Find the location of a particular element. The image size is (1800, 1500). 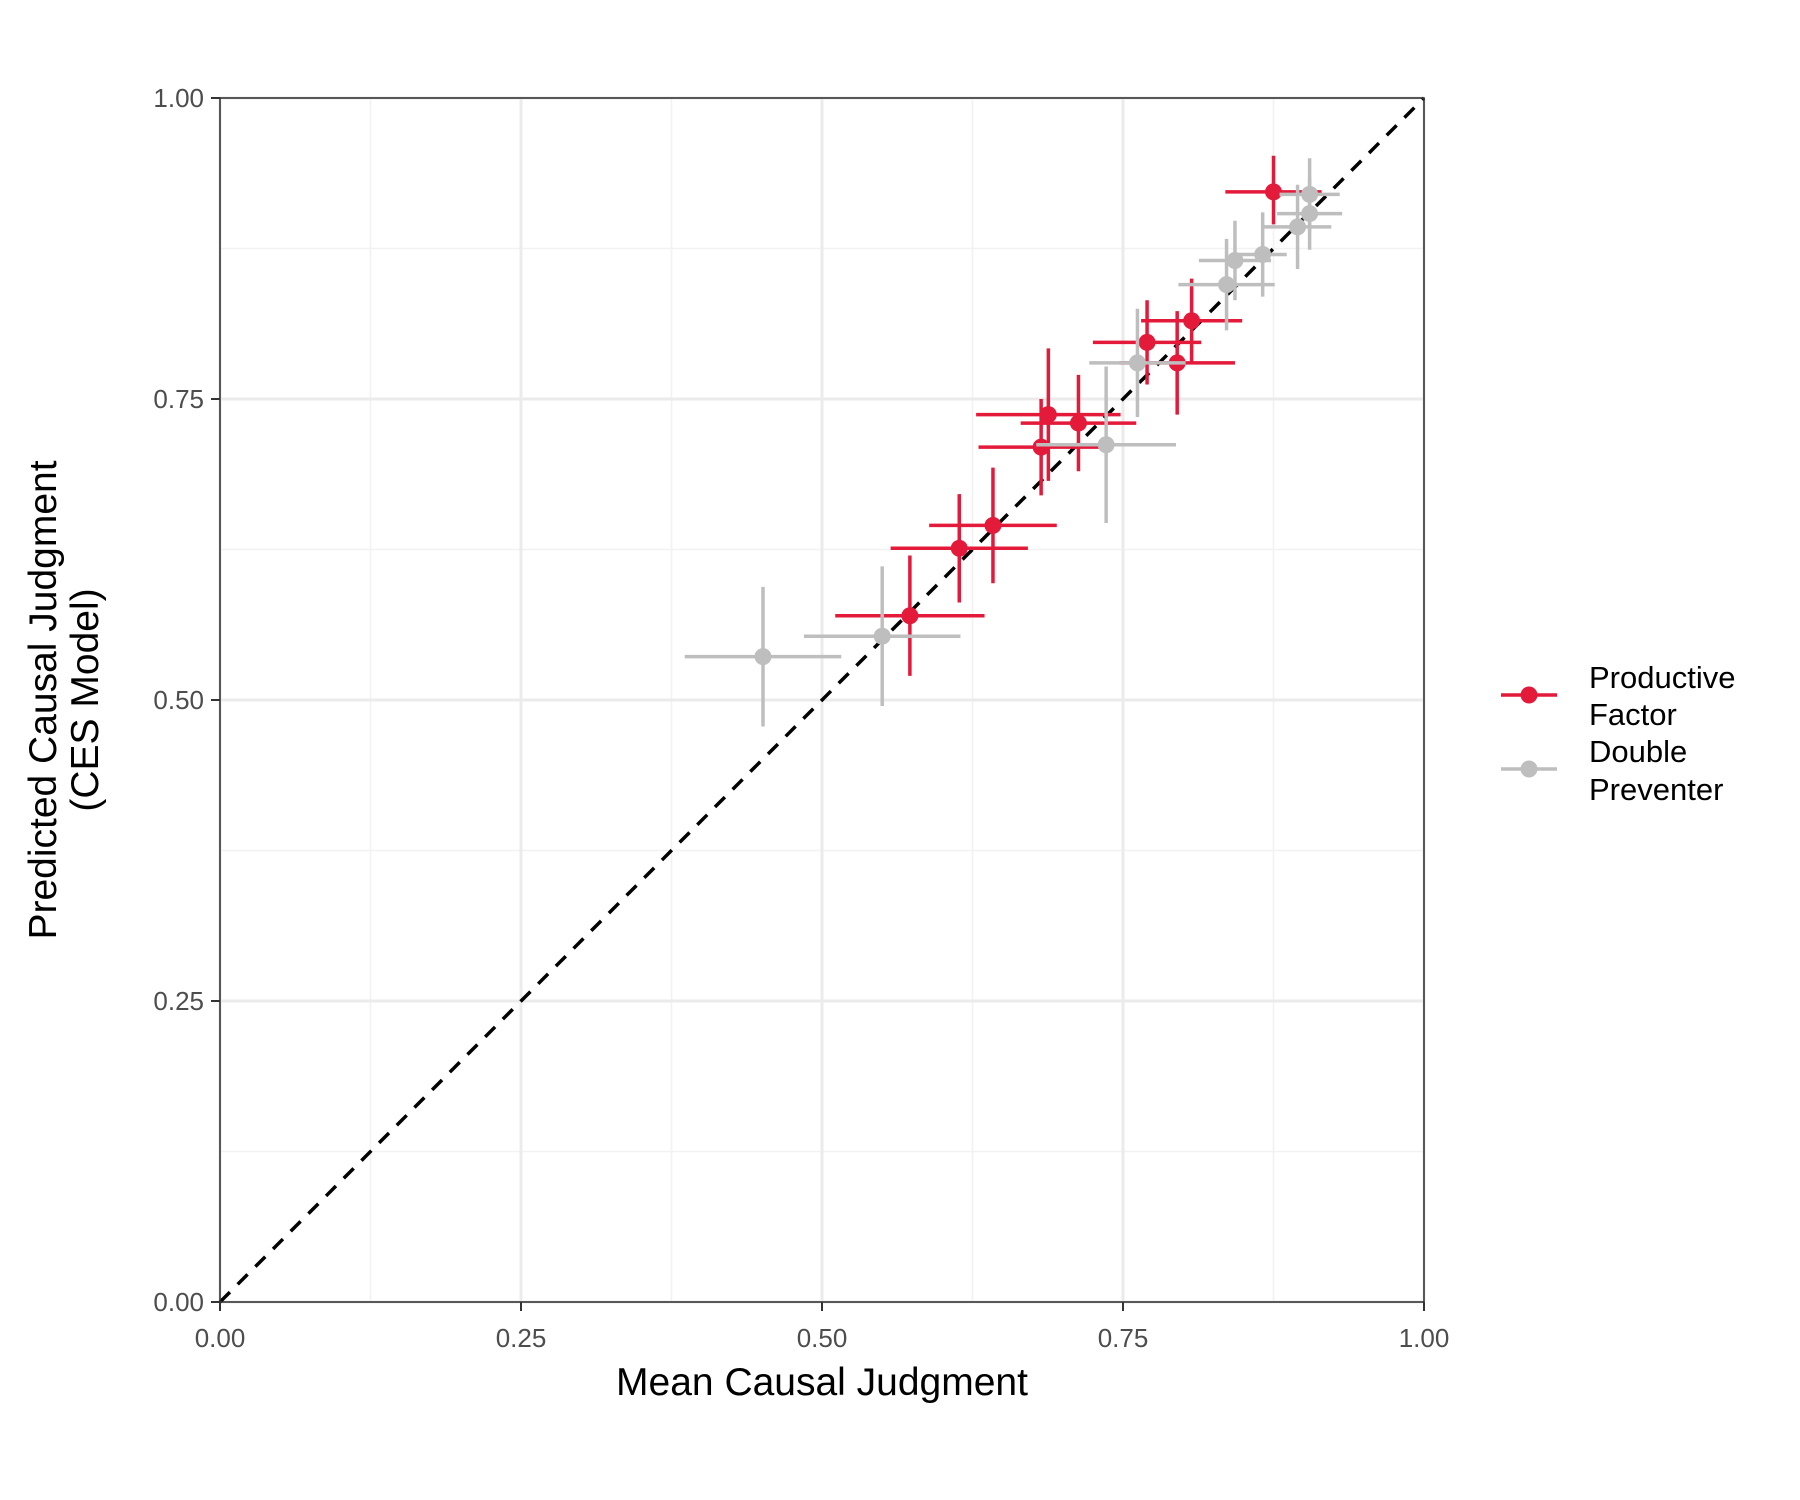

y-axis-title-line-2: (CES Model) is located at coordinates (85, 699).